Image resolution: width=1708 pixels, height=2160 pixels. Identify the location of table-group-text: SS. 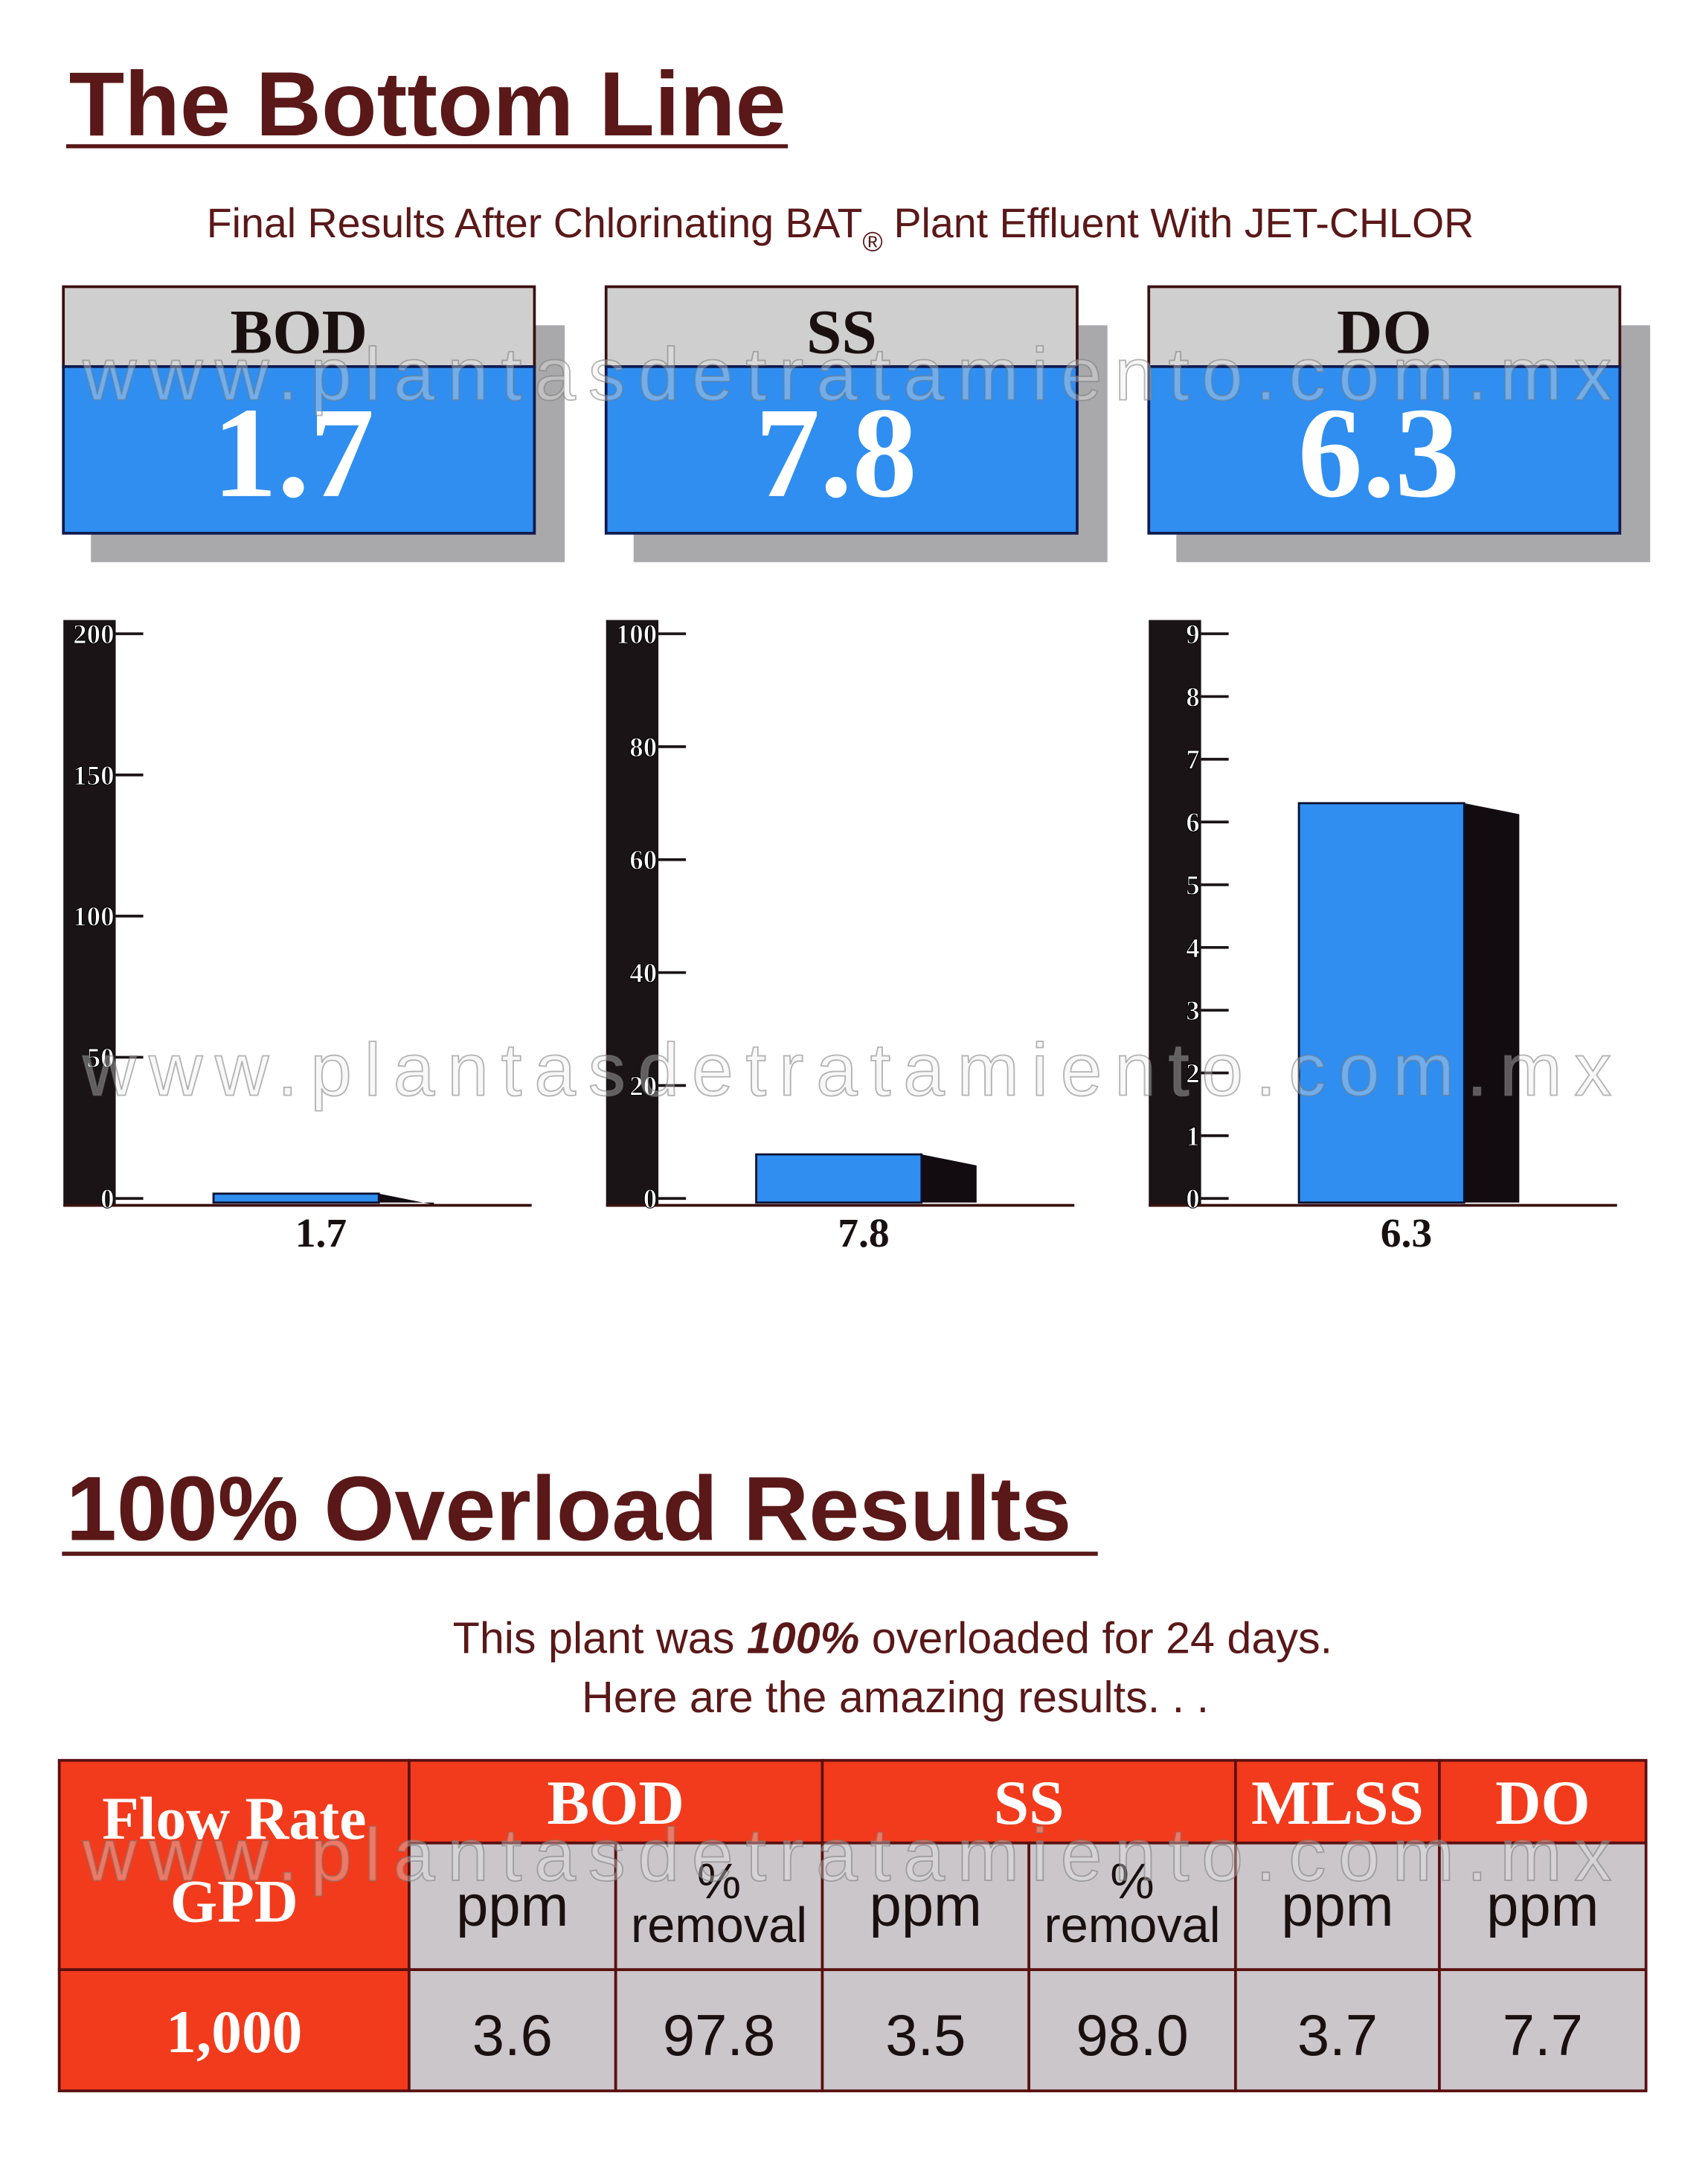
(1029, 1803).